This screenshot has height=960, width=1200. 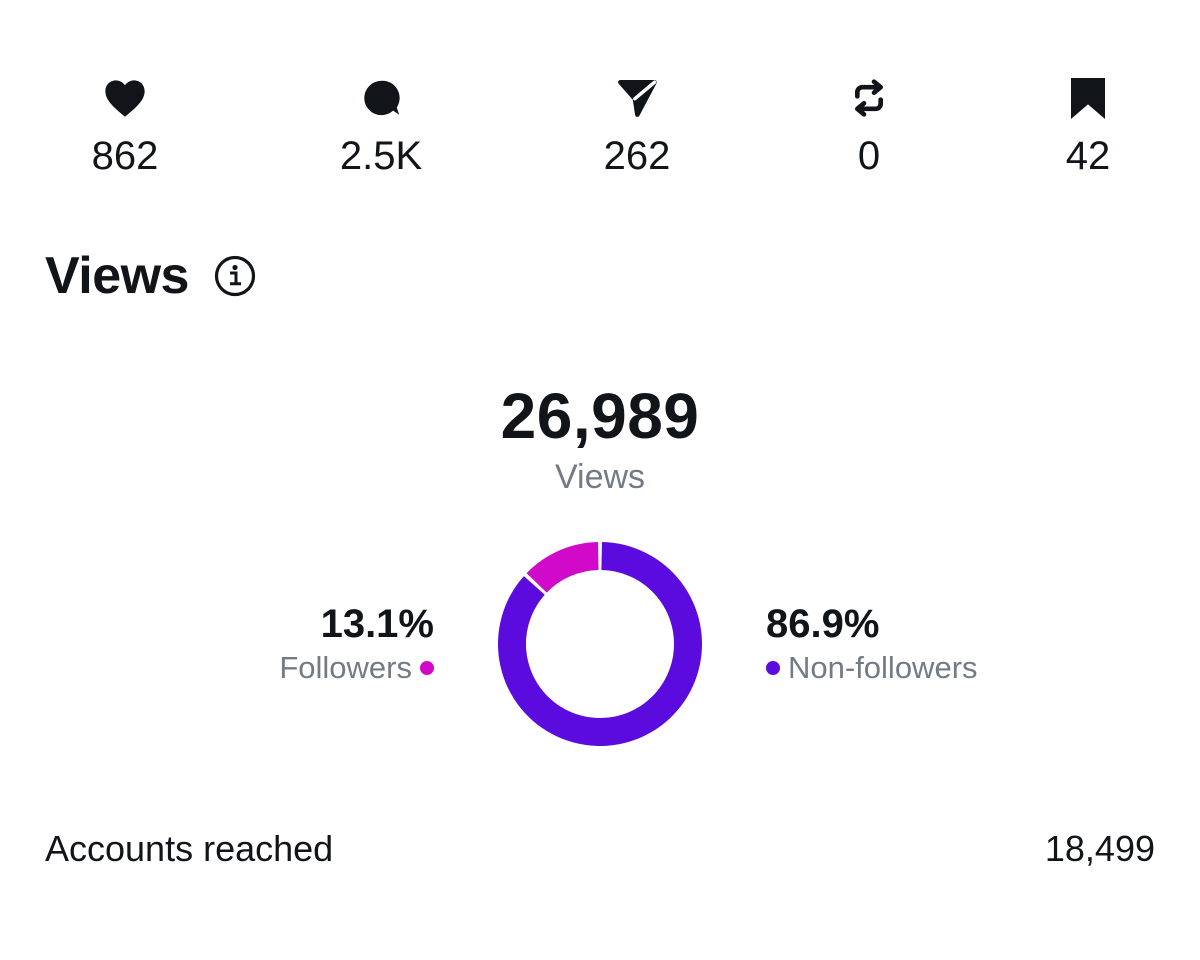 I want to click on reposts-stat: 0, so click(x=869, y=126).